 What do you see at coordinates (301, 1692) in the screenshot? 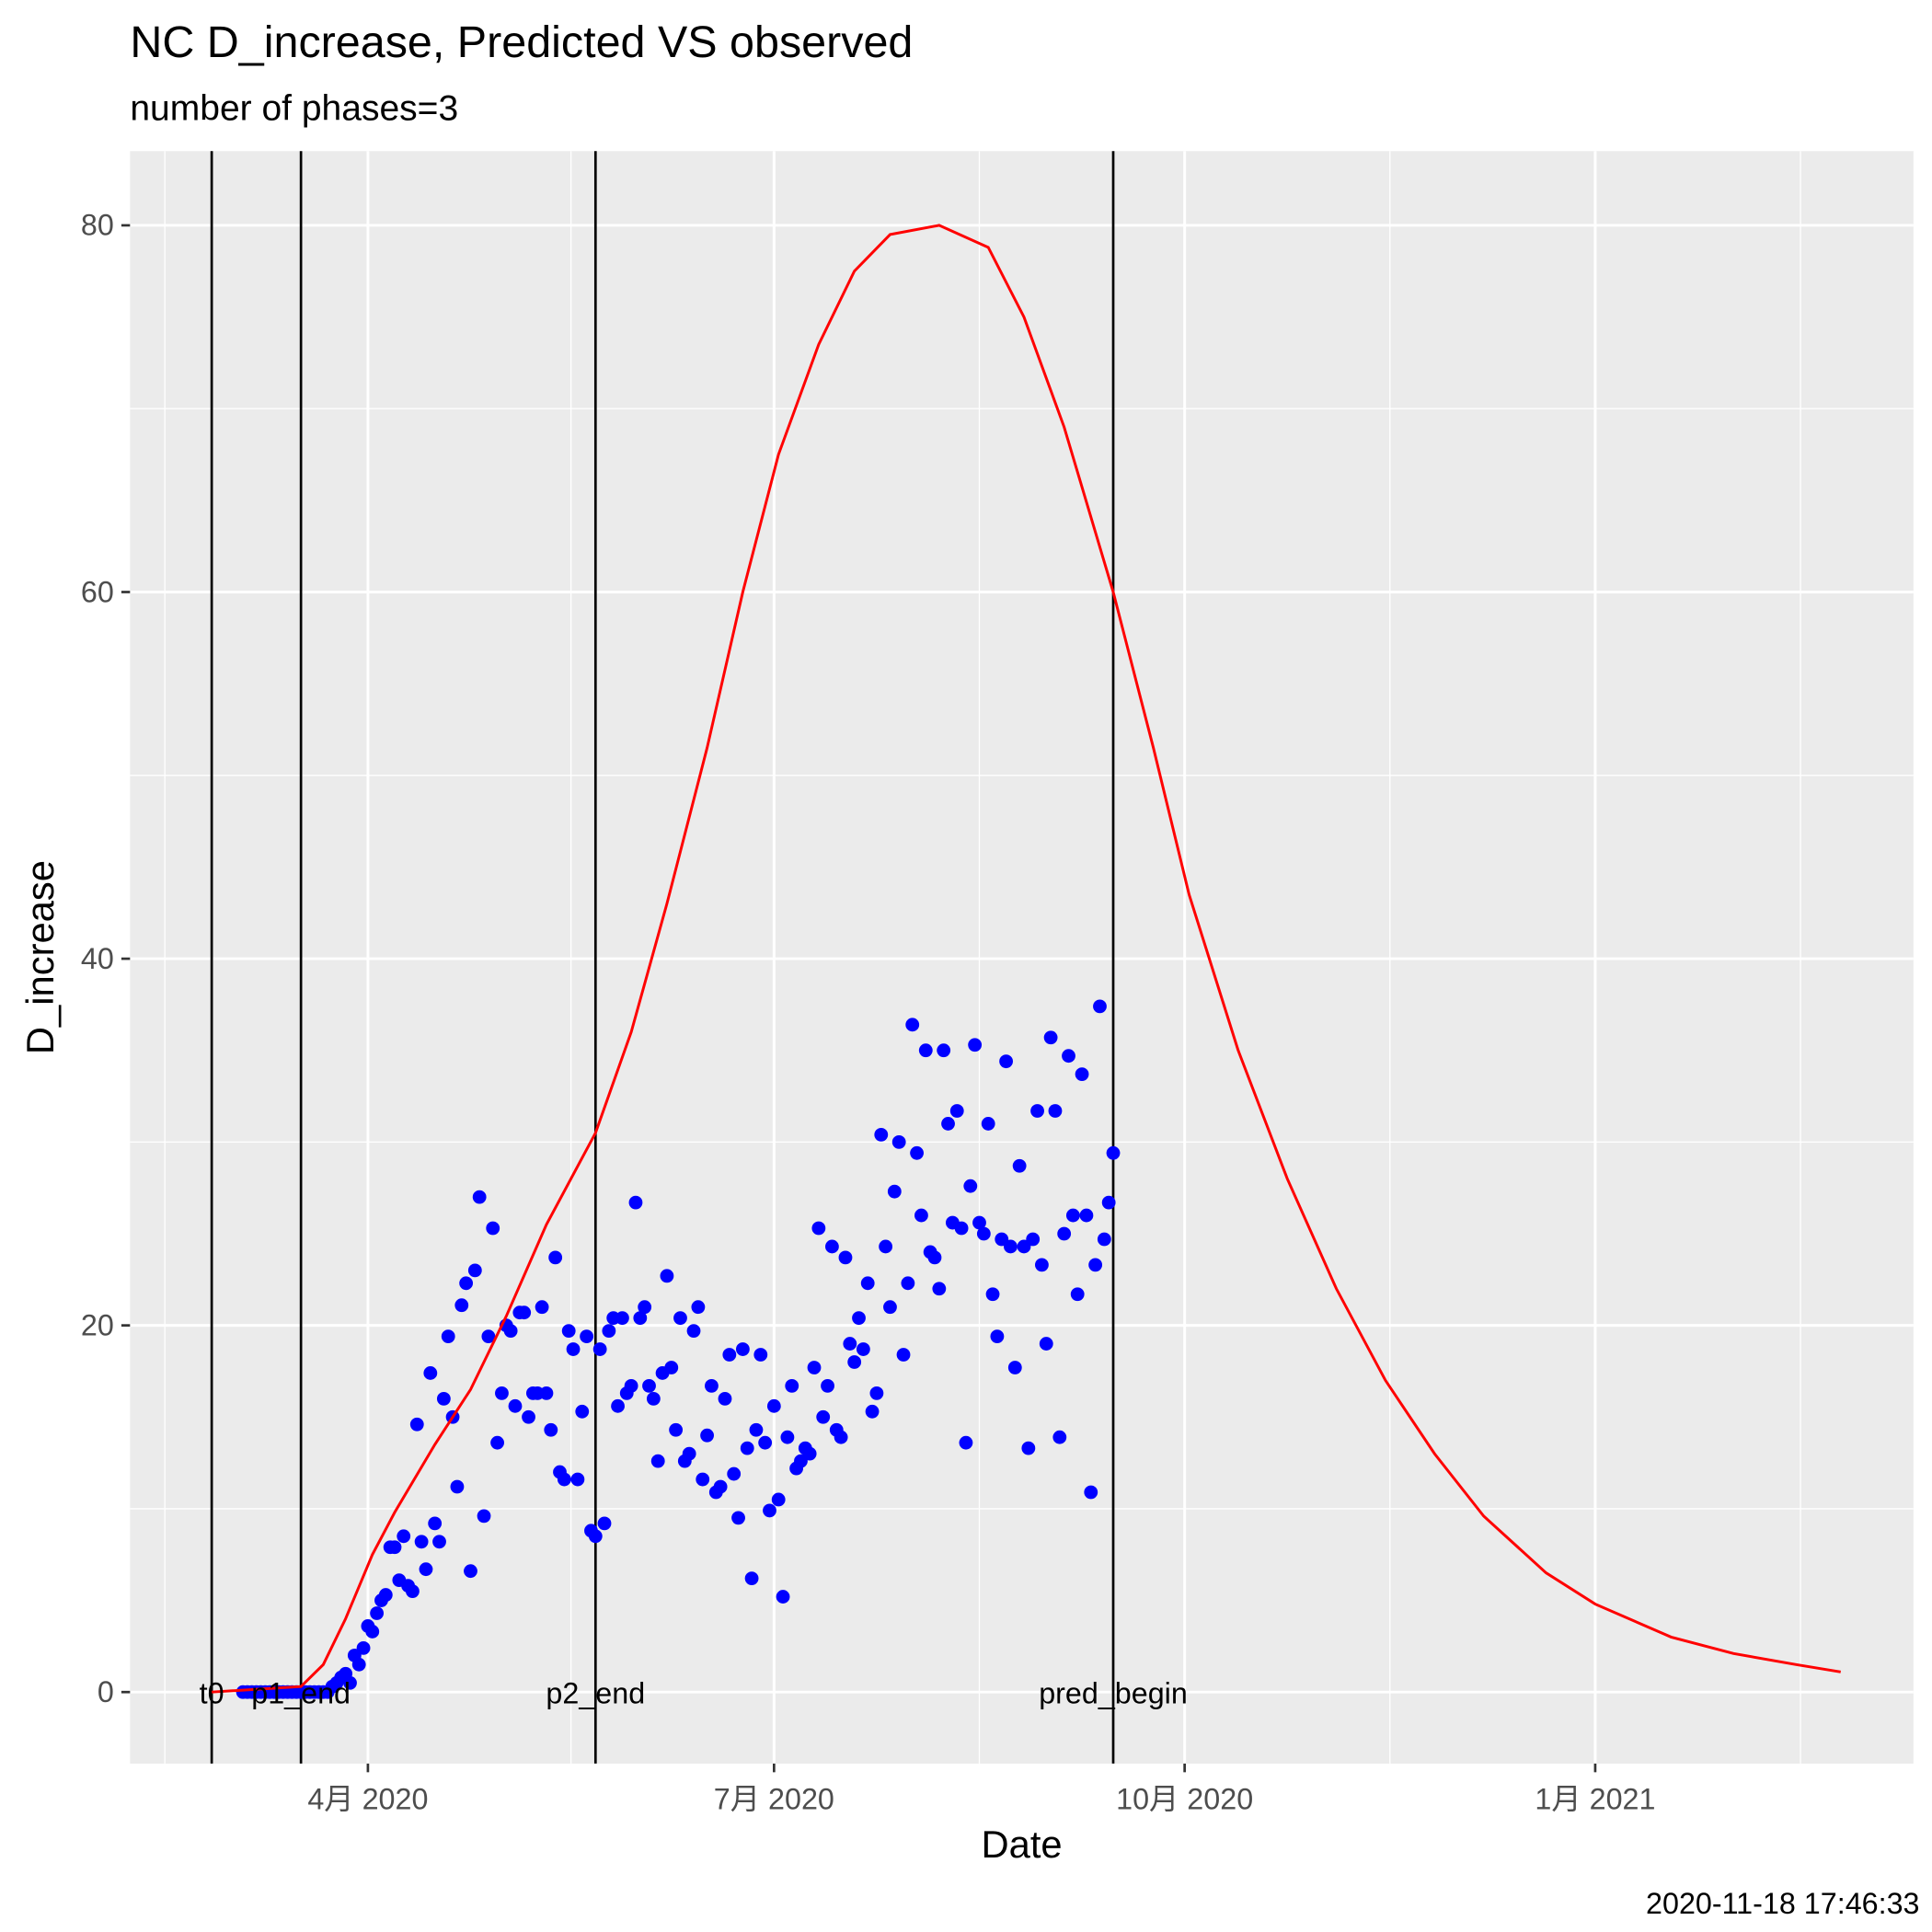
I see `phase-label: p1_end` at bounding box center [301, 1692].